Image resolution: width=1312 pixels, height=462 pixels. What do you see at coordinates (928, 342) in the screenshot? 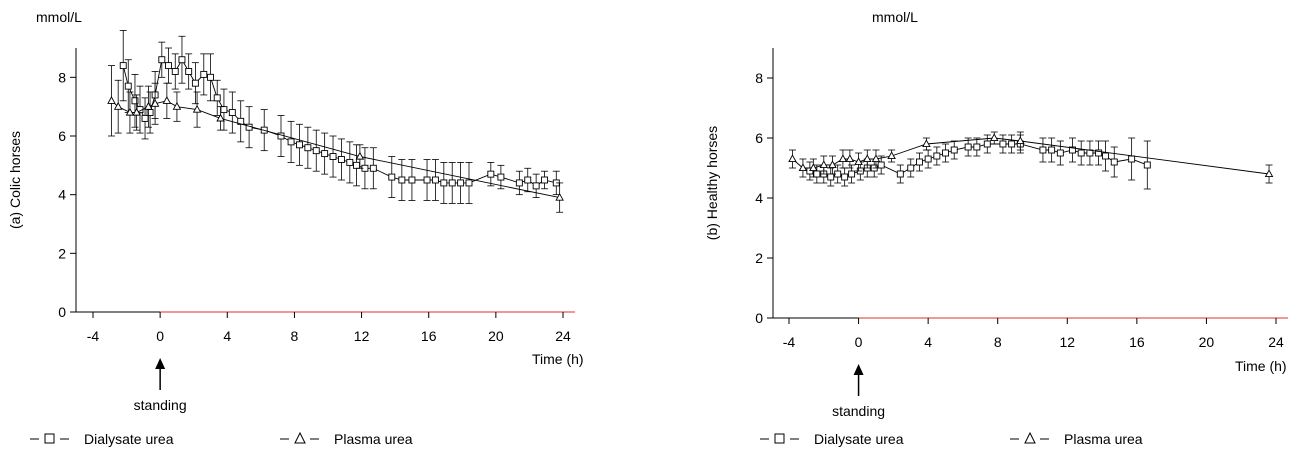
I see `x-tick-label: 4` at bounding box center [928, 342].